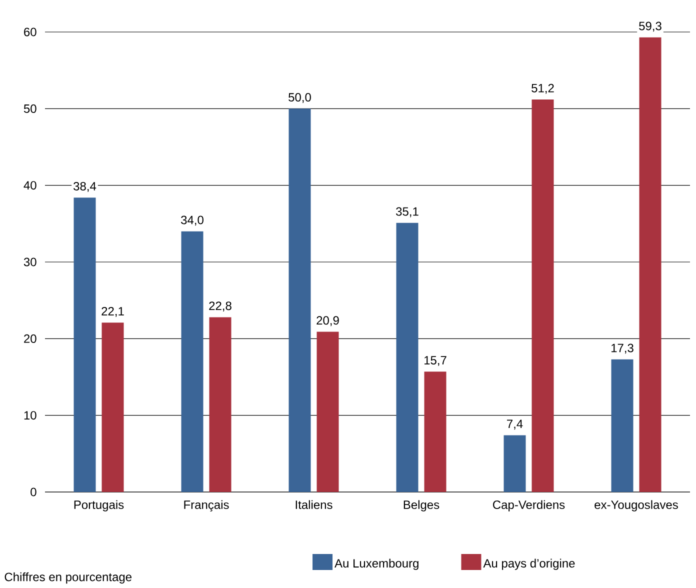  Describe the element at coordinates (192, 221) in the screenshot. I see `data-label: 34,0` at that location.